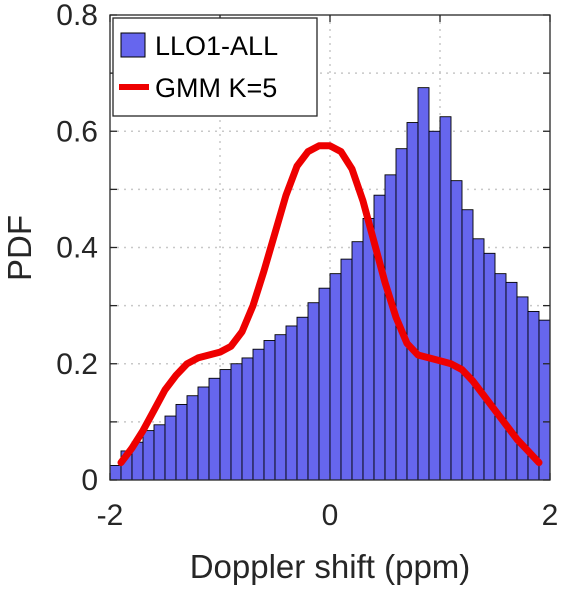 This screenshot has height=590, width=567. What do you see at coordinates (89, 480) in the screenshot?
I see `y-tick-label: 0` at bounding box center [89, 480].